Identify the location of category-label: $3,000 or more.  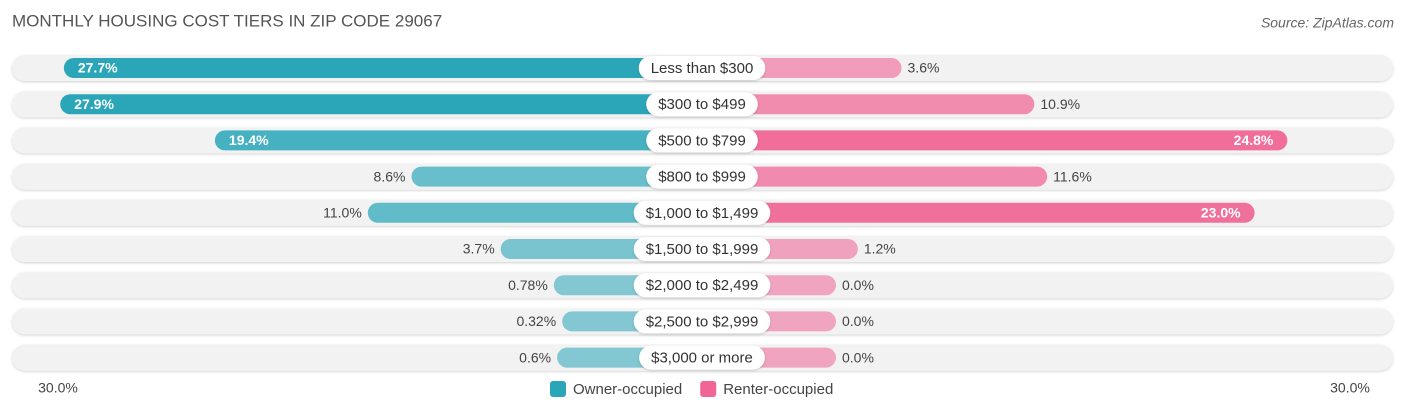
(702, 358).